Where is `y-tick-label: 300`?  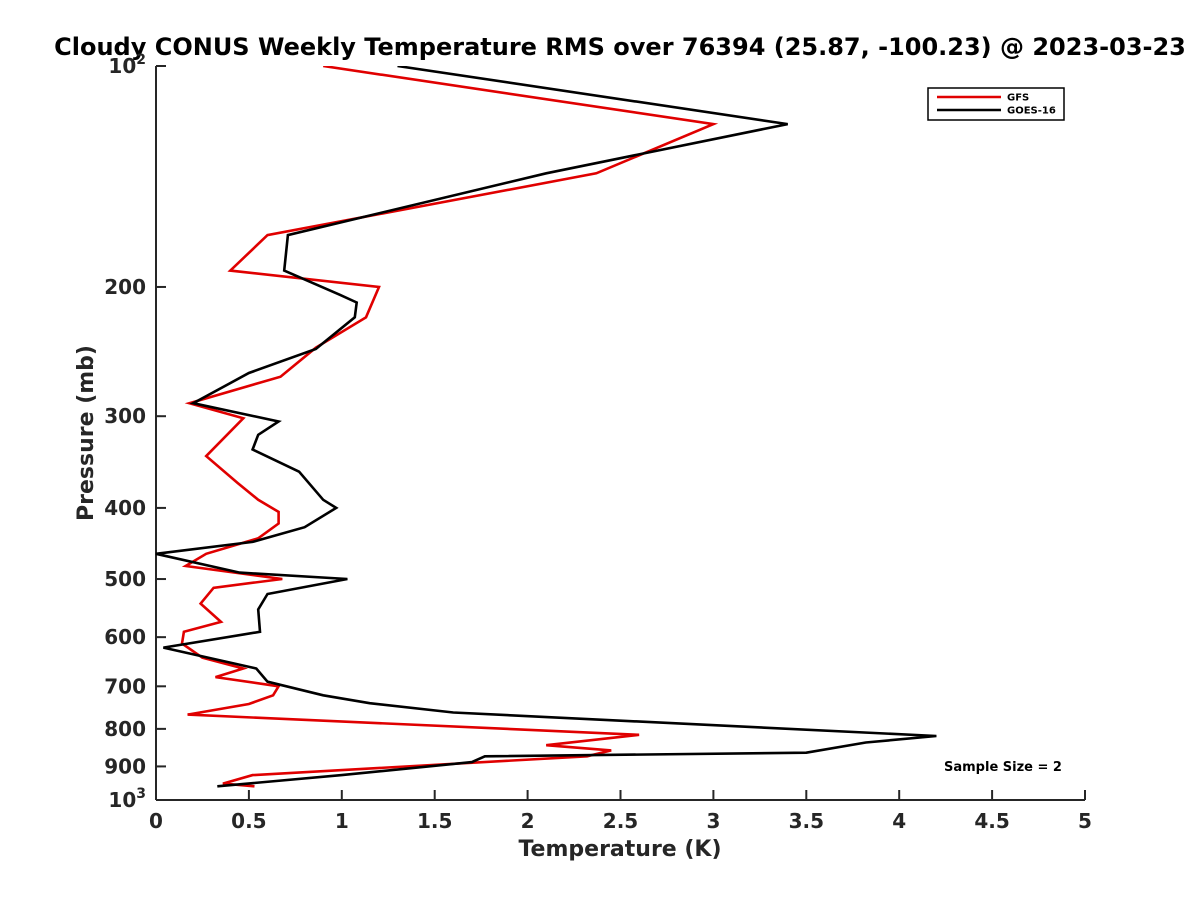 y-tick-label: 300 is located at coordinates (125, 416).